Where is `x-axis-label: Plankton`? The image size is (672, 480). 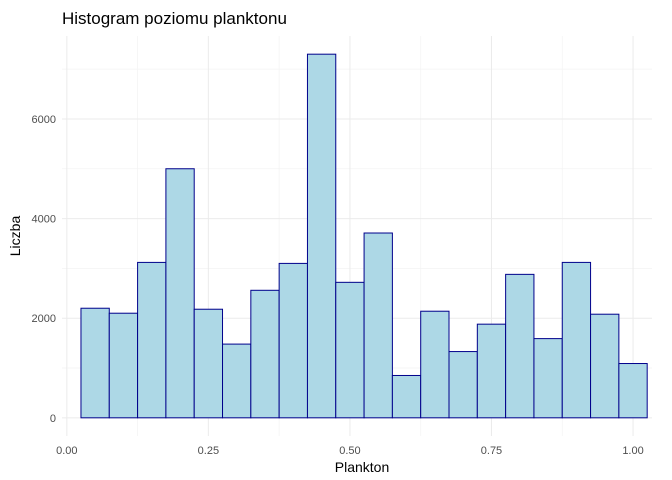 x-axis-label: Plankton is located at coordinates (362, 467).